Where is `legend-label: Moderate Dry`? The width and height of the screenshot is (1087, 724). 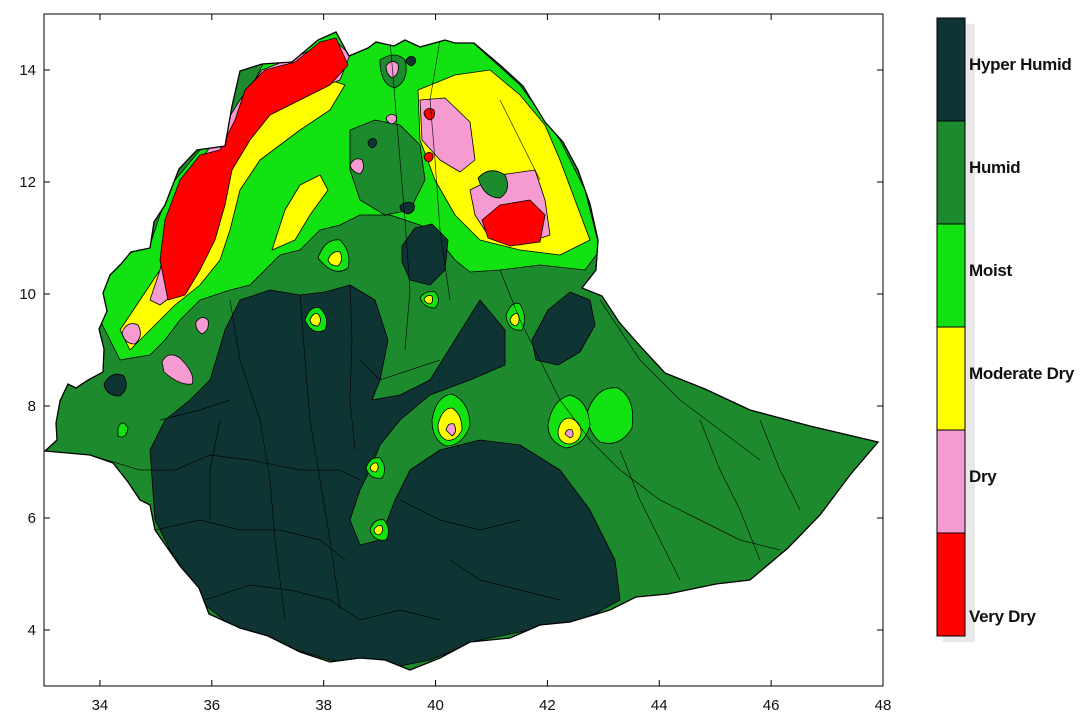
legend-label: Moderate Dry is located at coordinates (1022, 373).